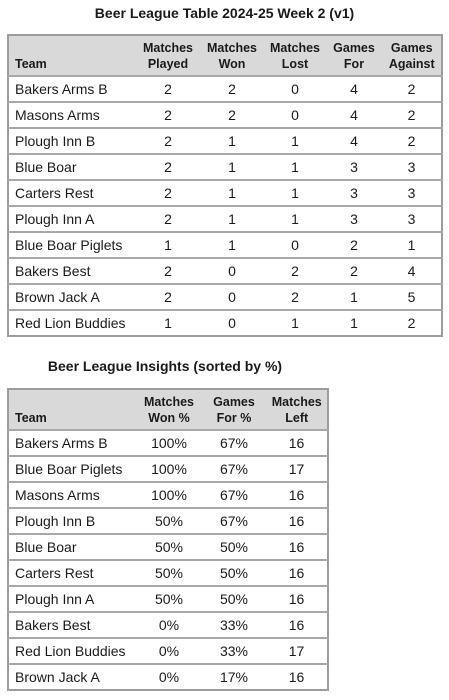 The image size is (449, 700). I want to click on team-cell: Masons Arms, so click(72, 494).